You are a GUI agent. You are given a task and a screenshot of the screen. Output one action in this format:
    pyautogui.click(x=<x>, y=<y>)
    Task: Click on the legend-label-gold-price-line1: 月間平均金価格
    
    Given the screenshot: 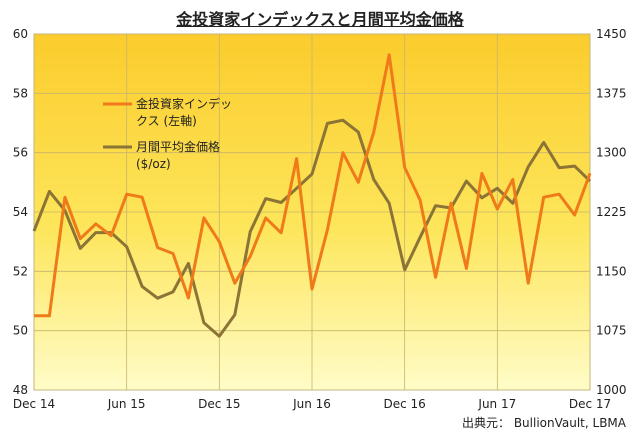 What is the action you would take?
    pyautogui.click(x=178, y=146)
    